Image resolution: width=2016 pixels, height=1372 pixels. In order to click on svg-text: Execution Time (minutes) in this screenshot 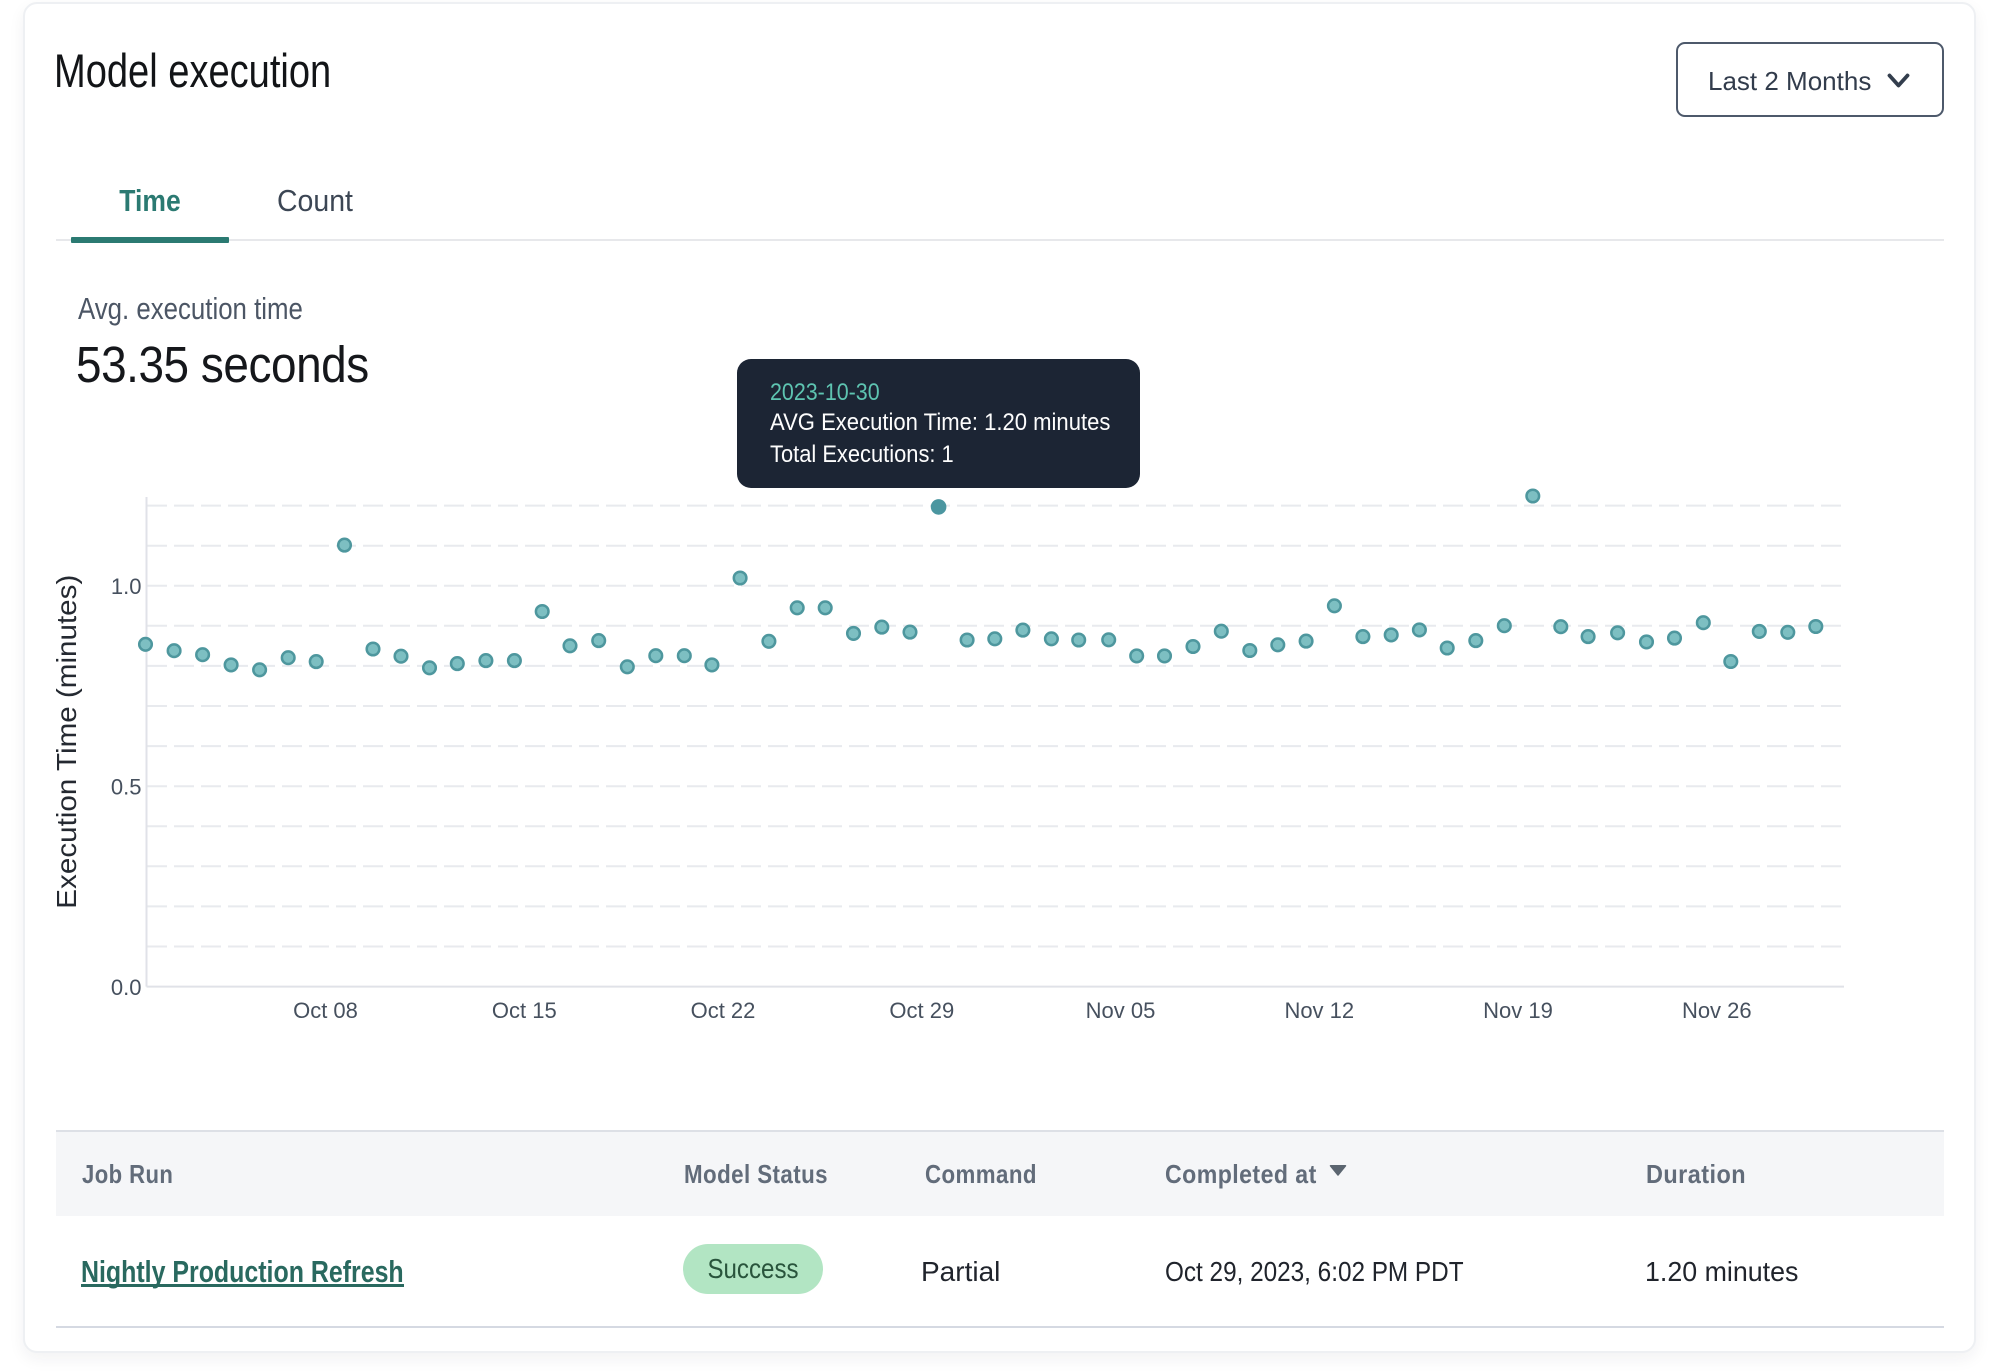, I will do `click(66, 742)`.